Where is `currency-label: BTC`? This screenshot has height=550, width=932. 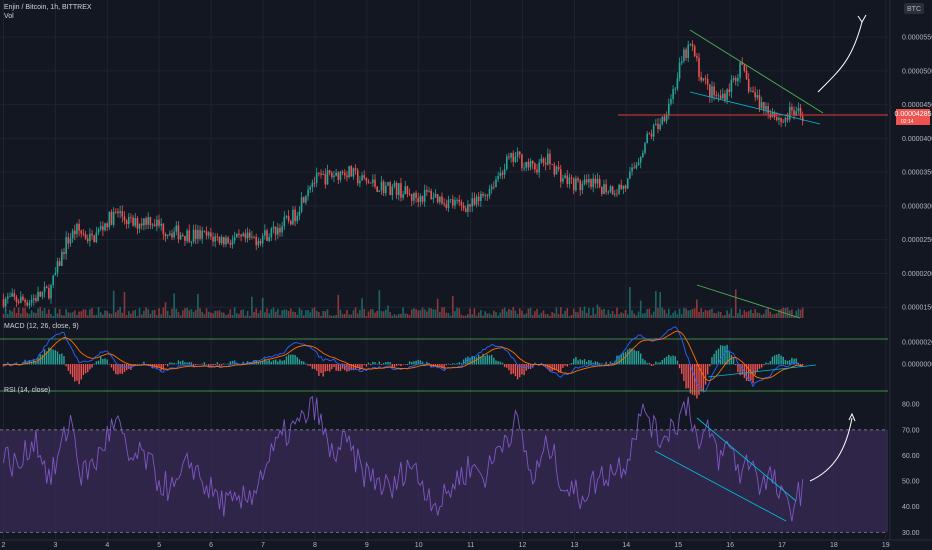
currency-label: BTC is located at coordinates (914, 9).